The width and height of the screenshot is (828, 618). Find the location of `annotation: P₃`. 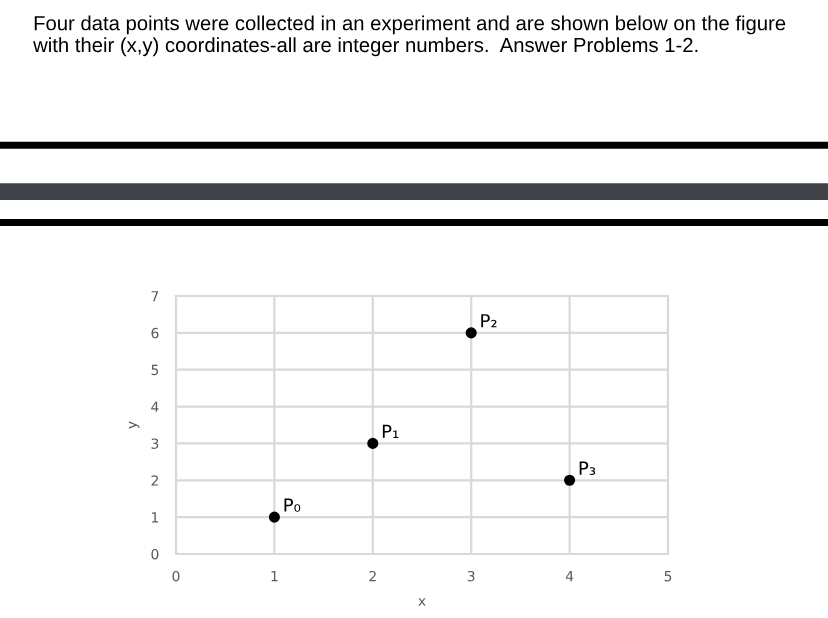

annotation: P₃ is located at coordinates (587, 468).